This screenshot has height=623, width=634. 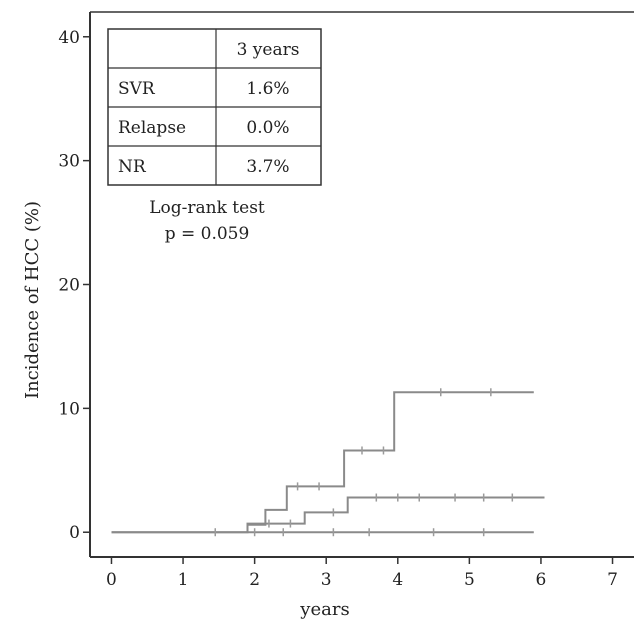 I want to click on x-tick-label: 6, so click(x=541, y=580).